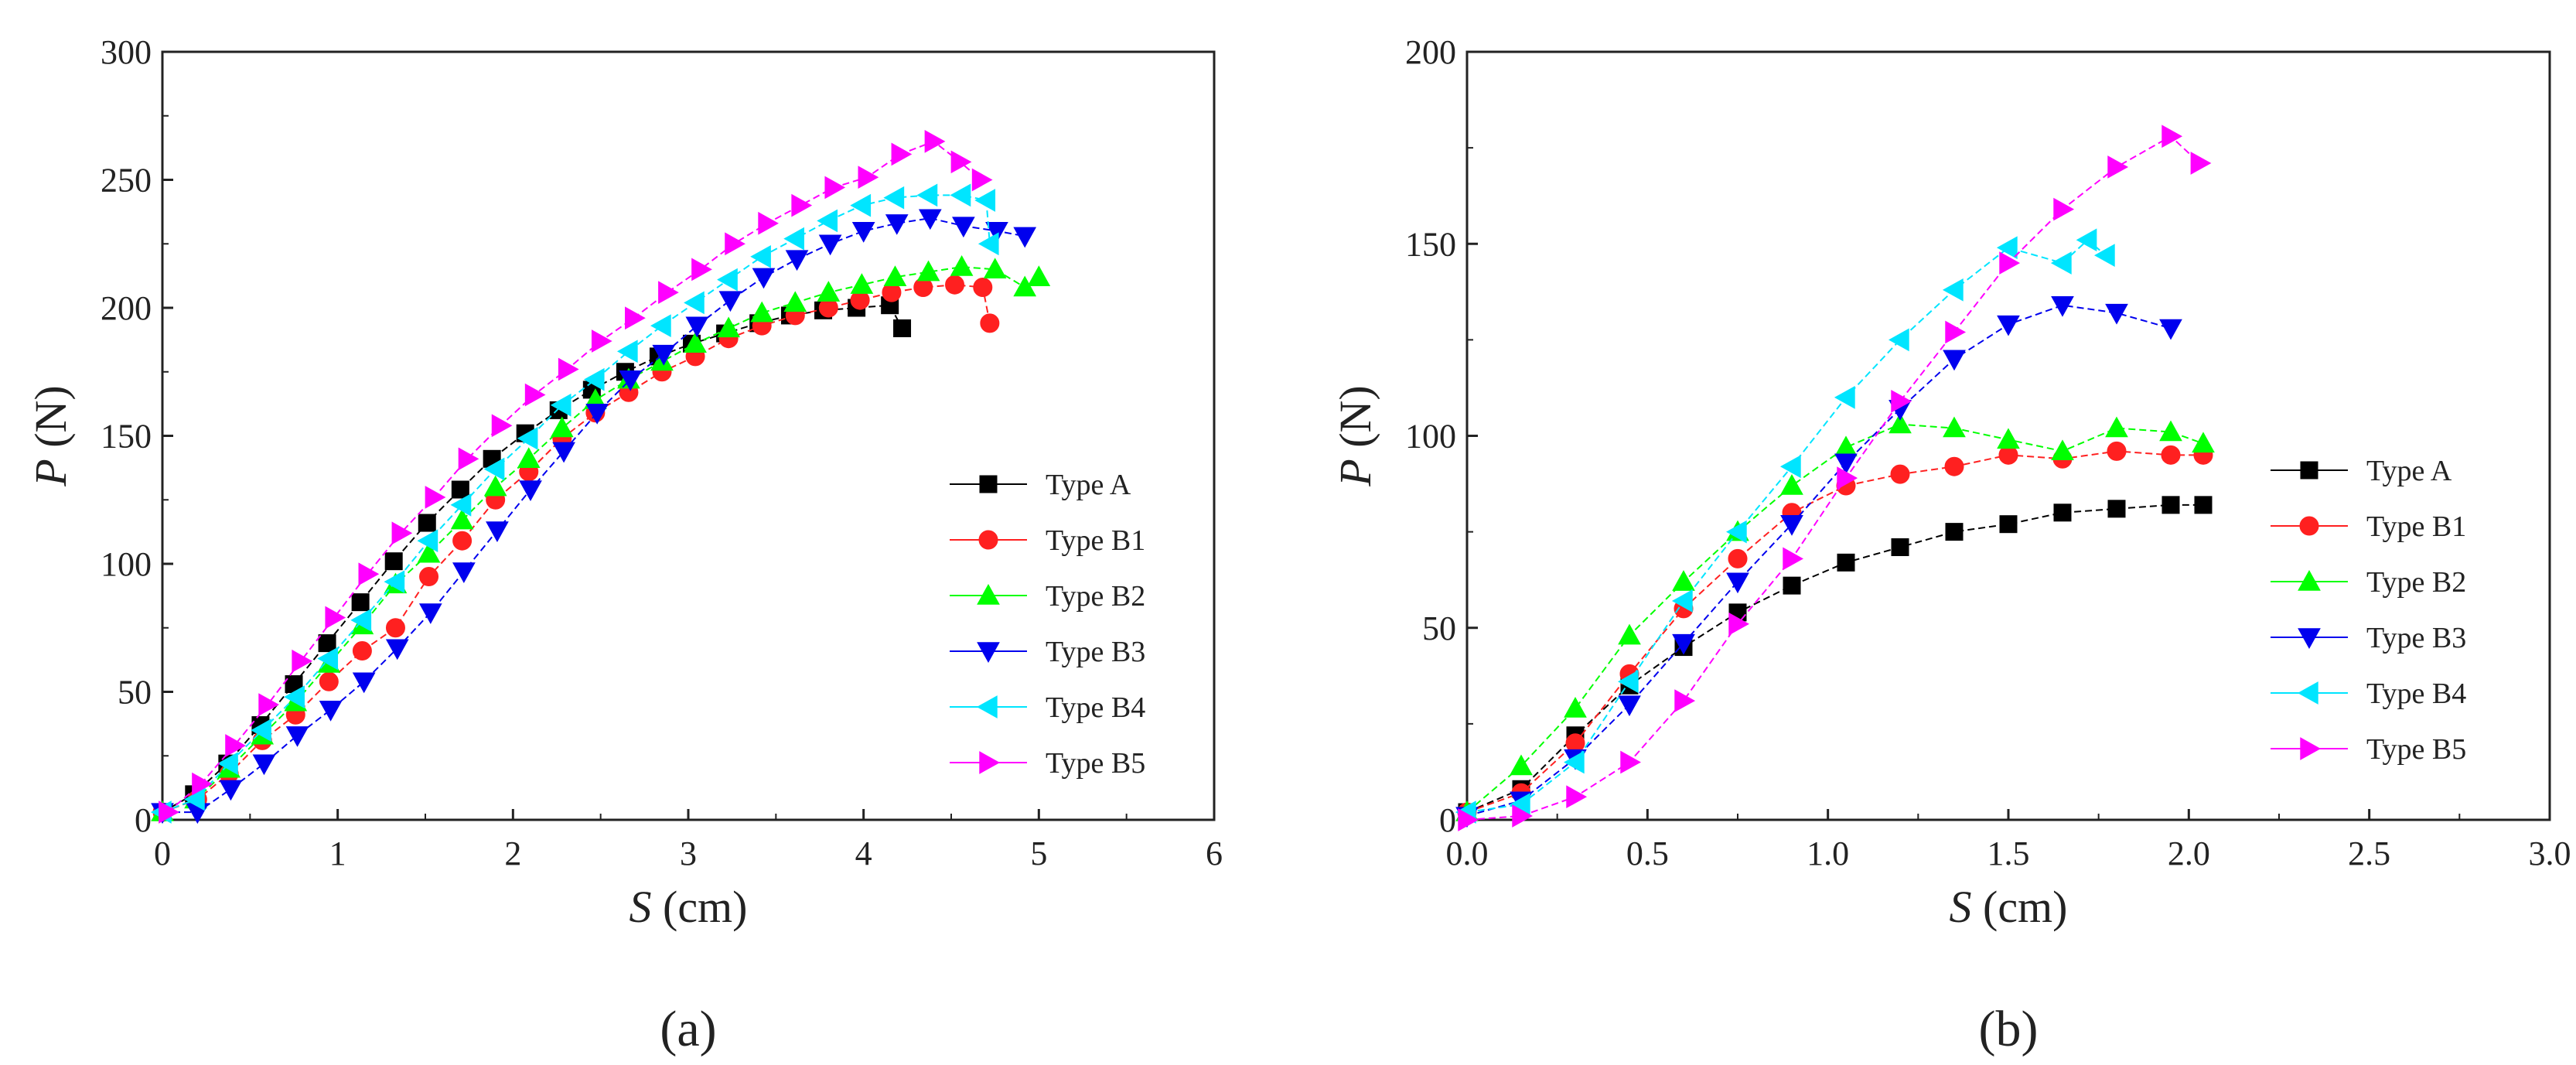 This screenshot has height=1065, width=2576. I want to click on x-tick-label: 1, so click(337, 853).